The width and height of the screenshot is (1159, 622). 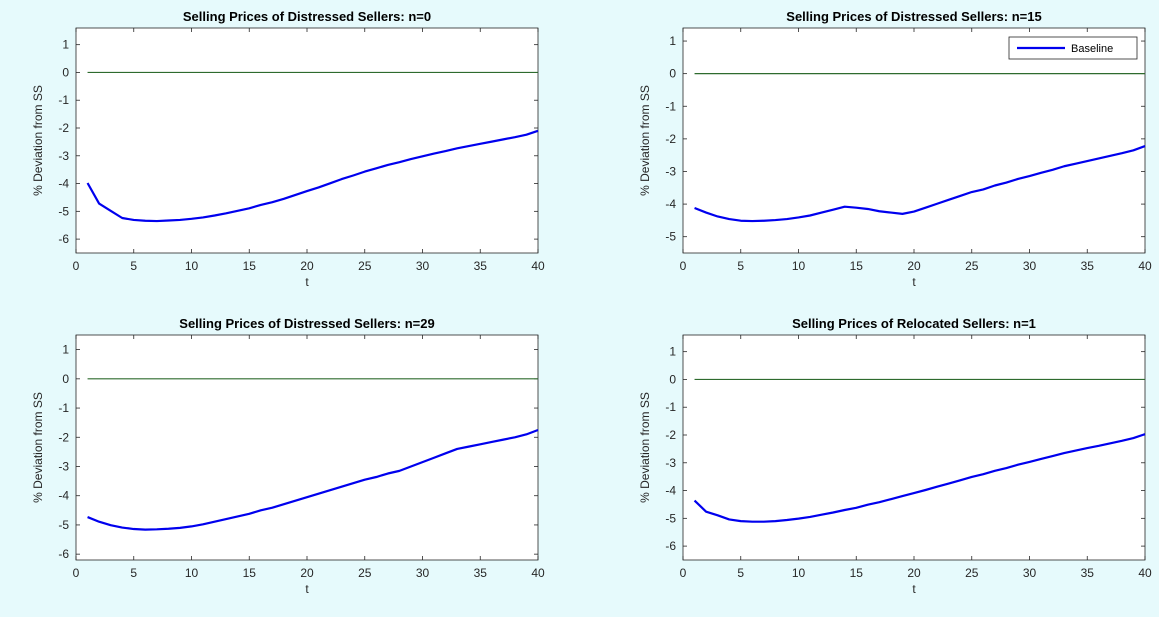 I want to click on legend-entry-label: Baseline, so click(x=1092, y=49).